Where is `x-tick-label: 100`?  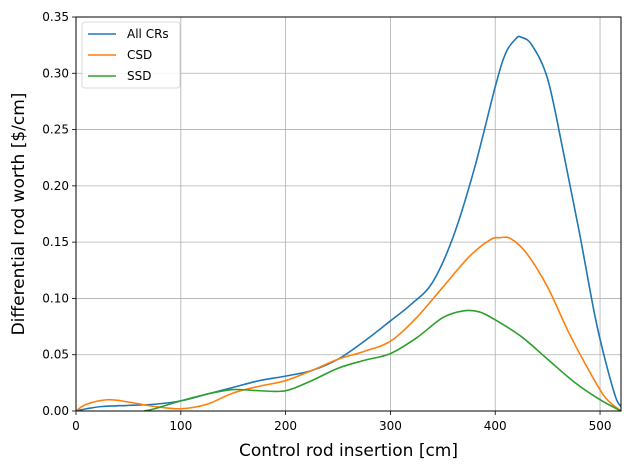
x-tick-label: 100 is located at coordinates (180, 426).